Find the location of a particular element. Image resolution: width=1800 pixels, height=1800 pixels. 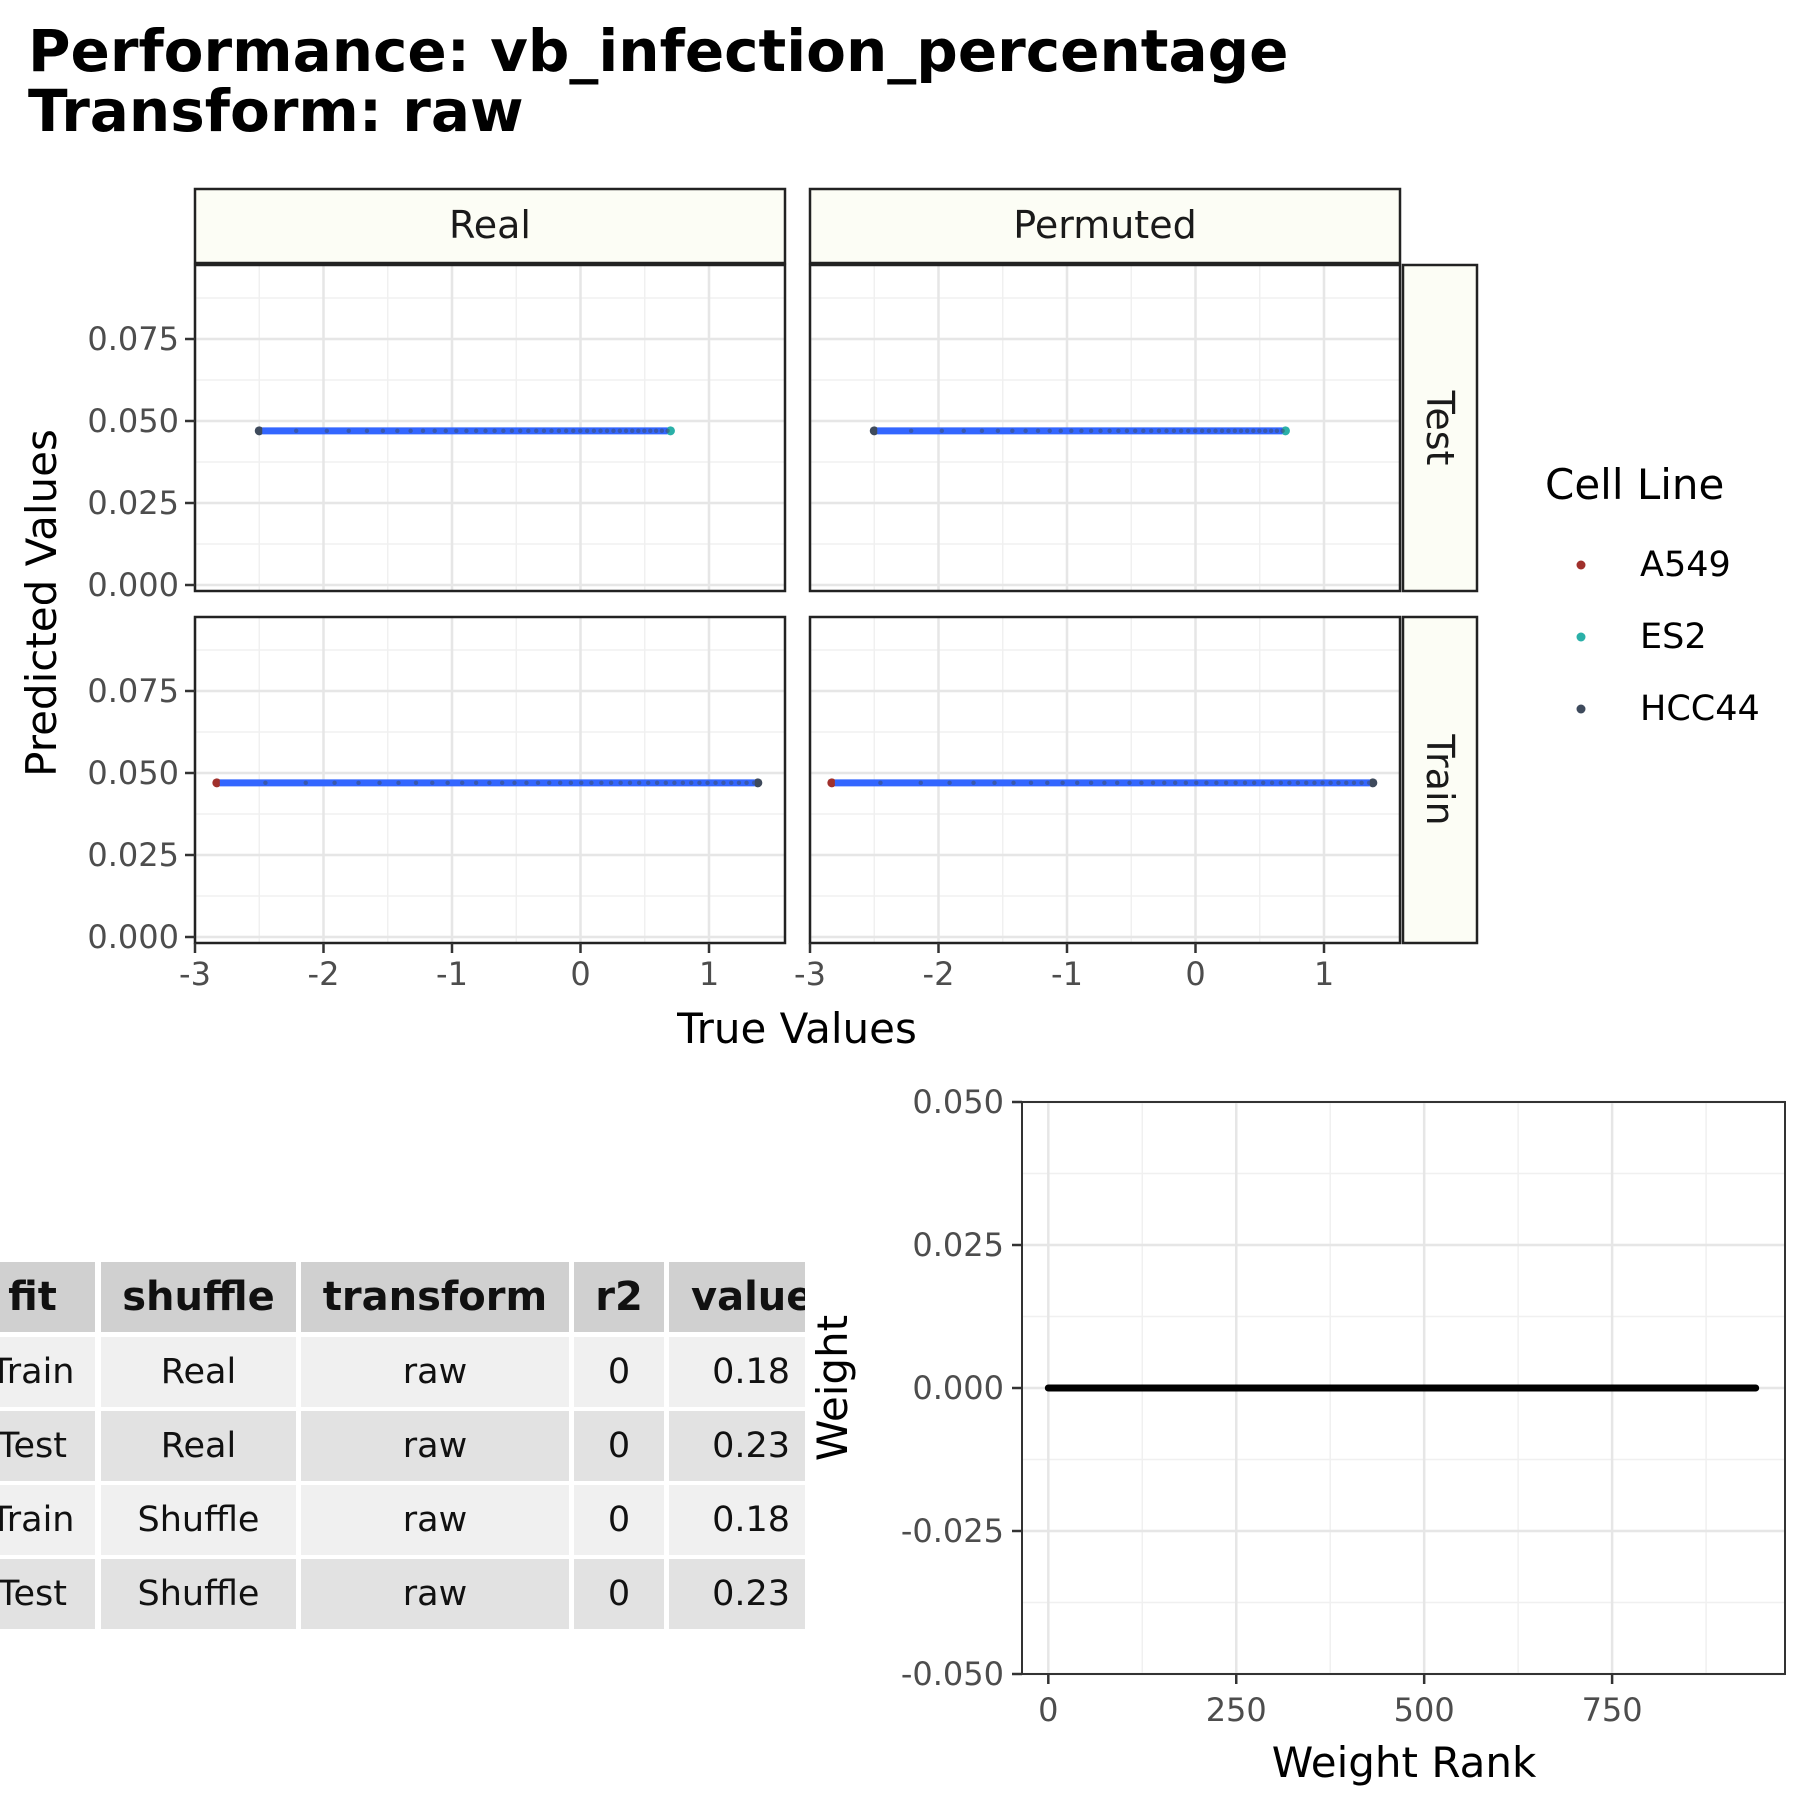

table-header-value: value is located at coordinates (737, 1297).